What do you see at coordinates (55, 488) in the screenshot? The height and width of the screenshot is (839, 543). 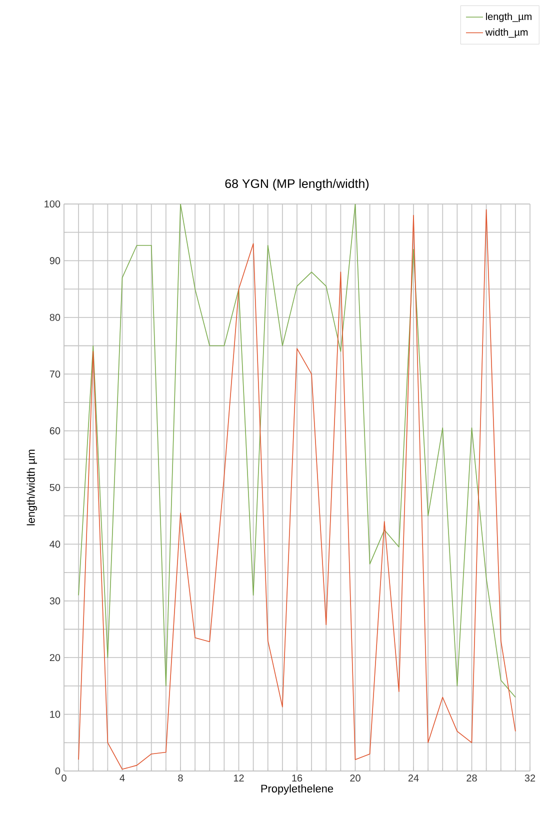 I see `y-tick-label: 50` at bounding box center [55, 488].